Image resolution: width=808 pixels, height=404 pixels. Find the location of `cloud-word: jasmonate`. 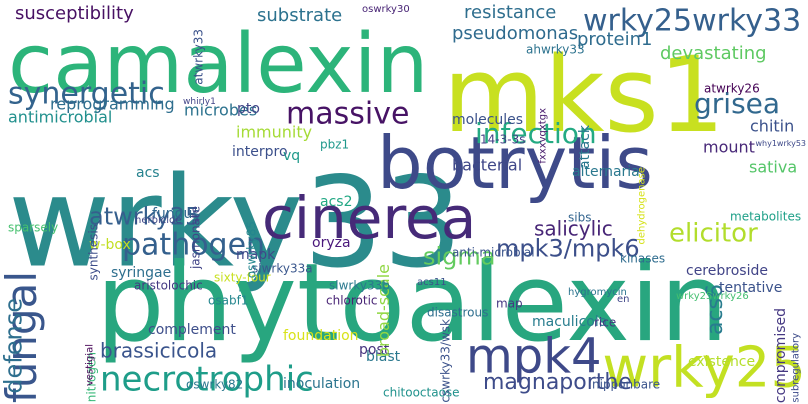

cloud-word: jasmonate is located at coordinates (195, 238).